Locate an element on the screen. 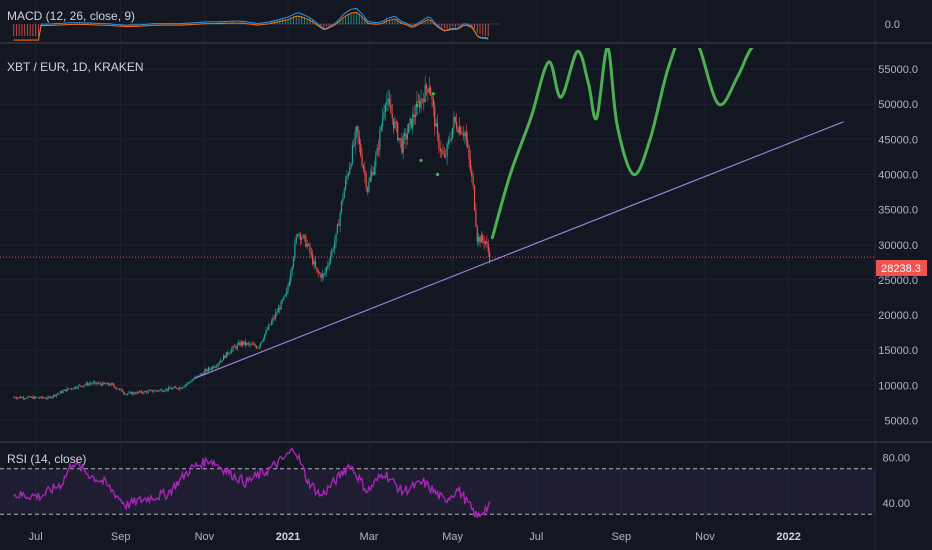 The image size is (932, 550). x-tick-label-3: 2021 is located at coordinates (288, 537).